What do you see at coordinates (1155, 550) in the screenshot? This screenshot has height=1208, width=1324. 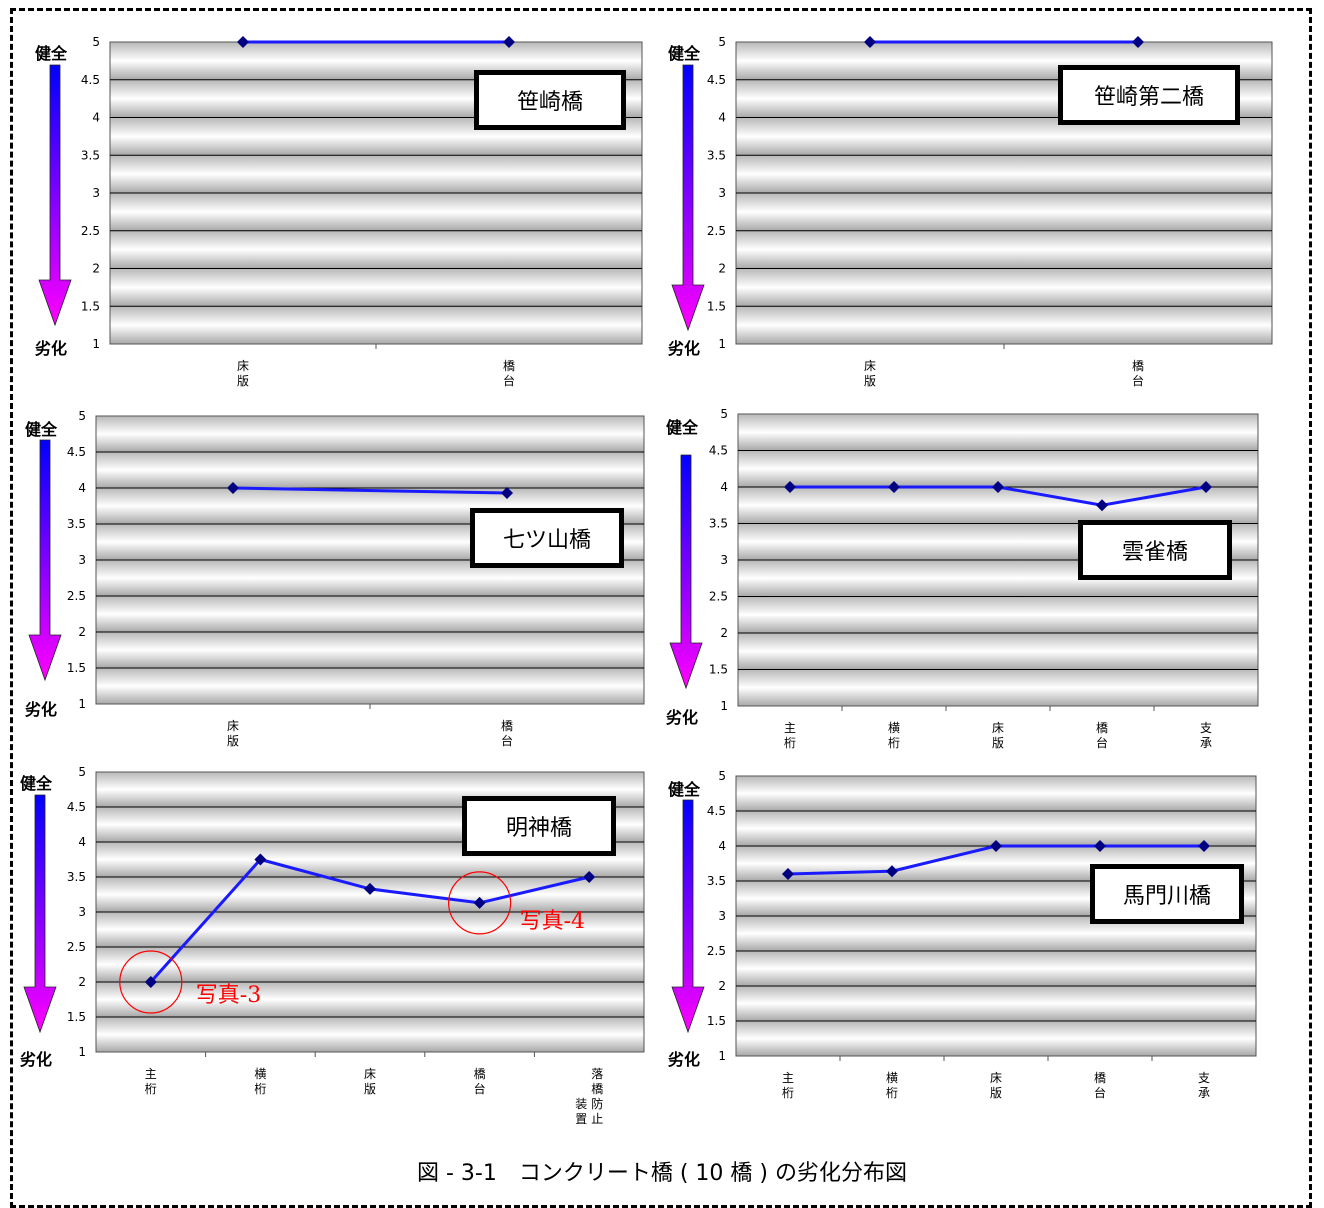 I see `bridge-name-box: 雲雀橋` at bounding box center [1155, 550].